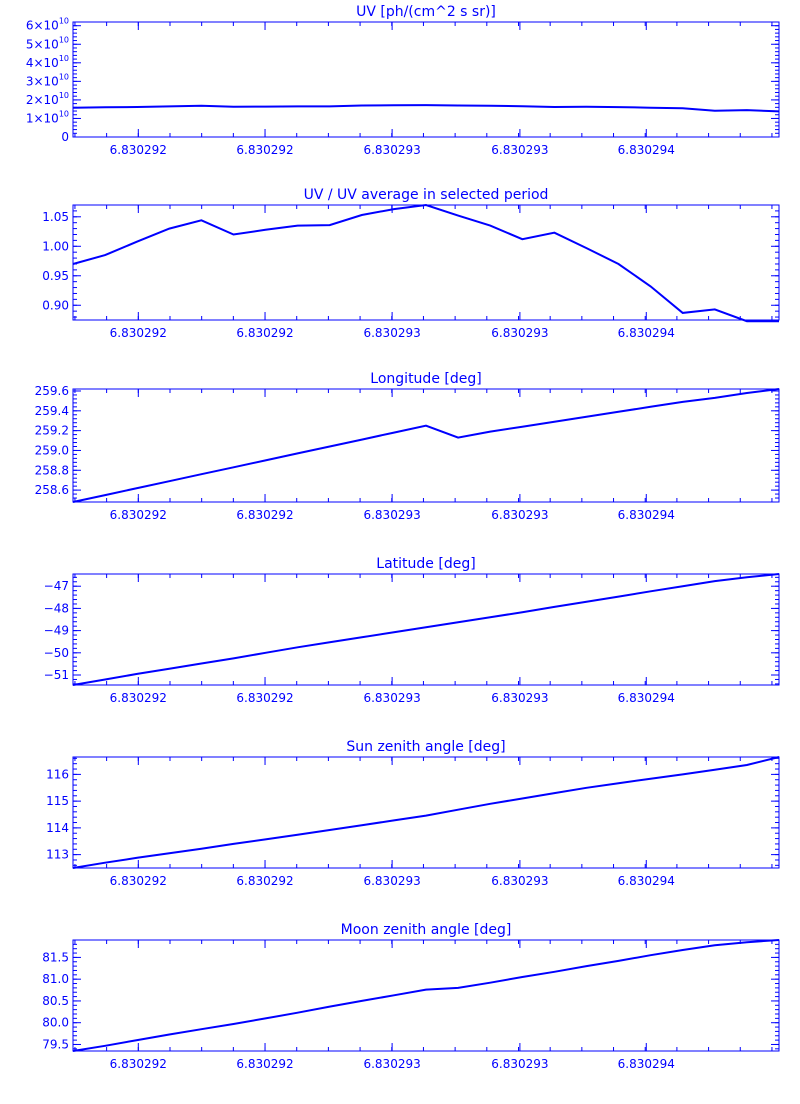  What do you see at coordinates (425, 564) in the screenshot?
I see `chart-title: Latitude [deg]` at bounding box center [425, 564].